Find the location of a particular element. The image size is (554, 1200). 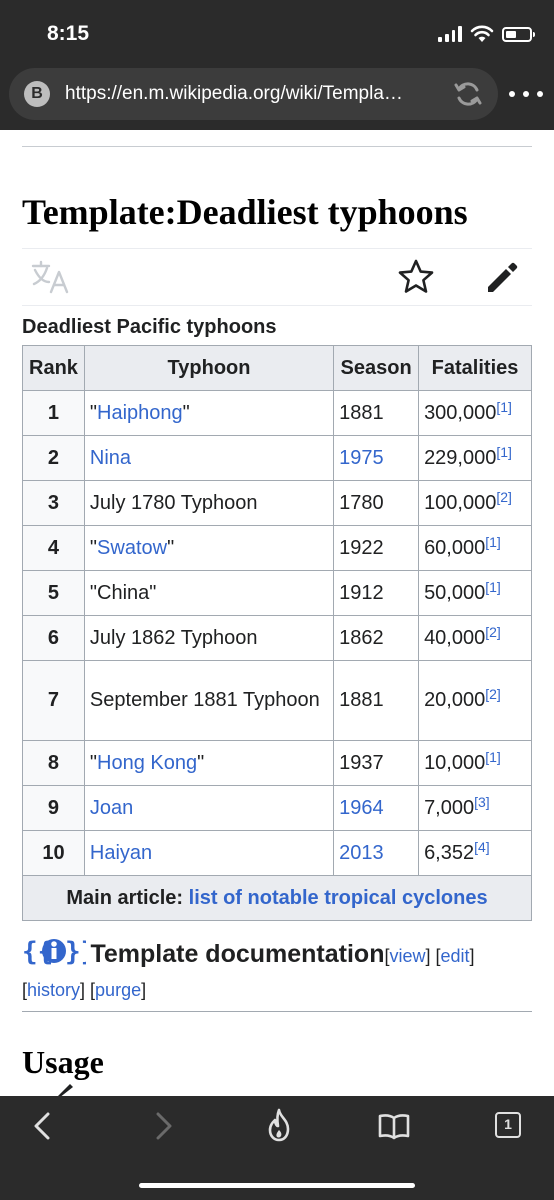

season-cell: 1975 is located at coordinates (376, 458).